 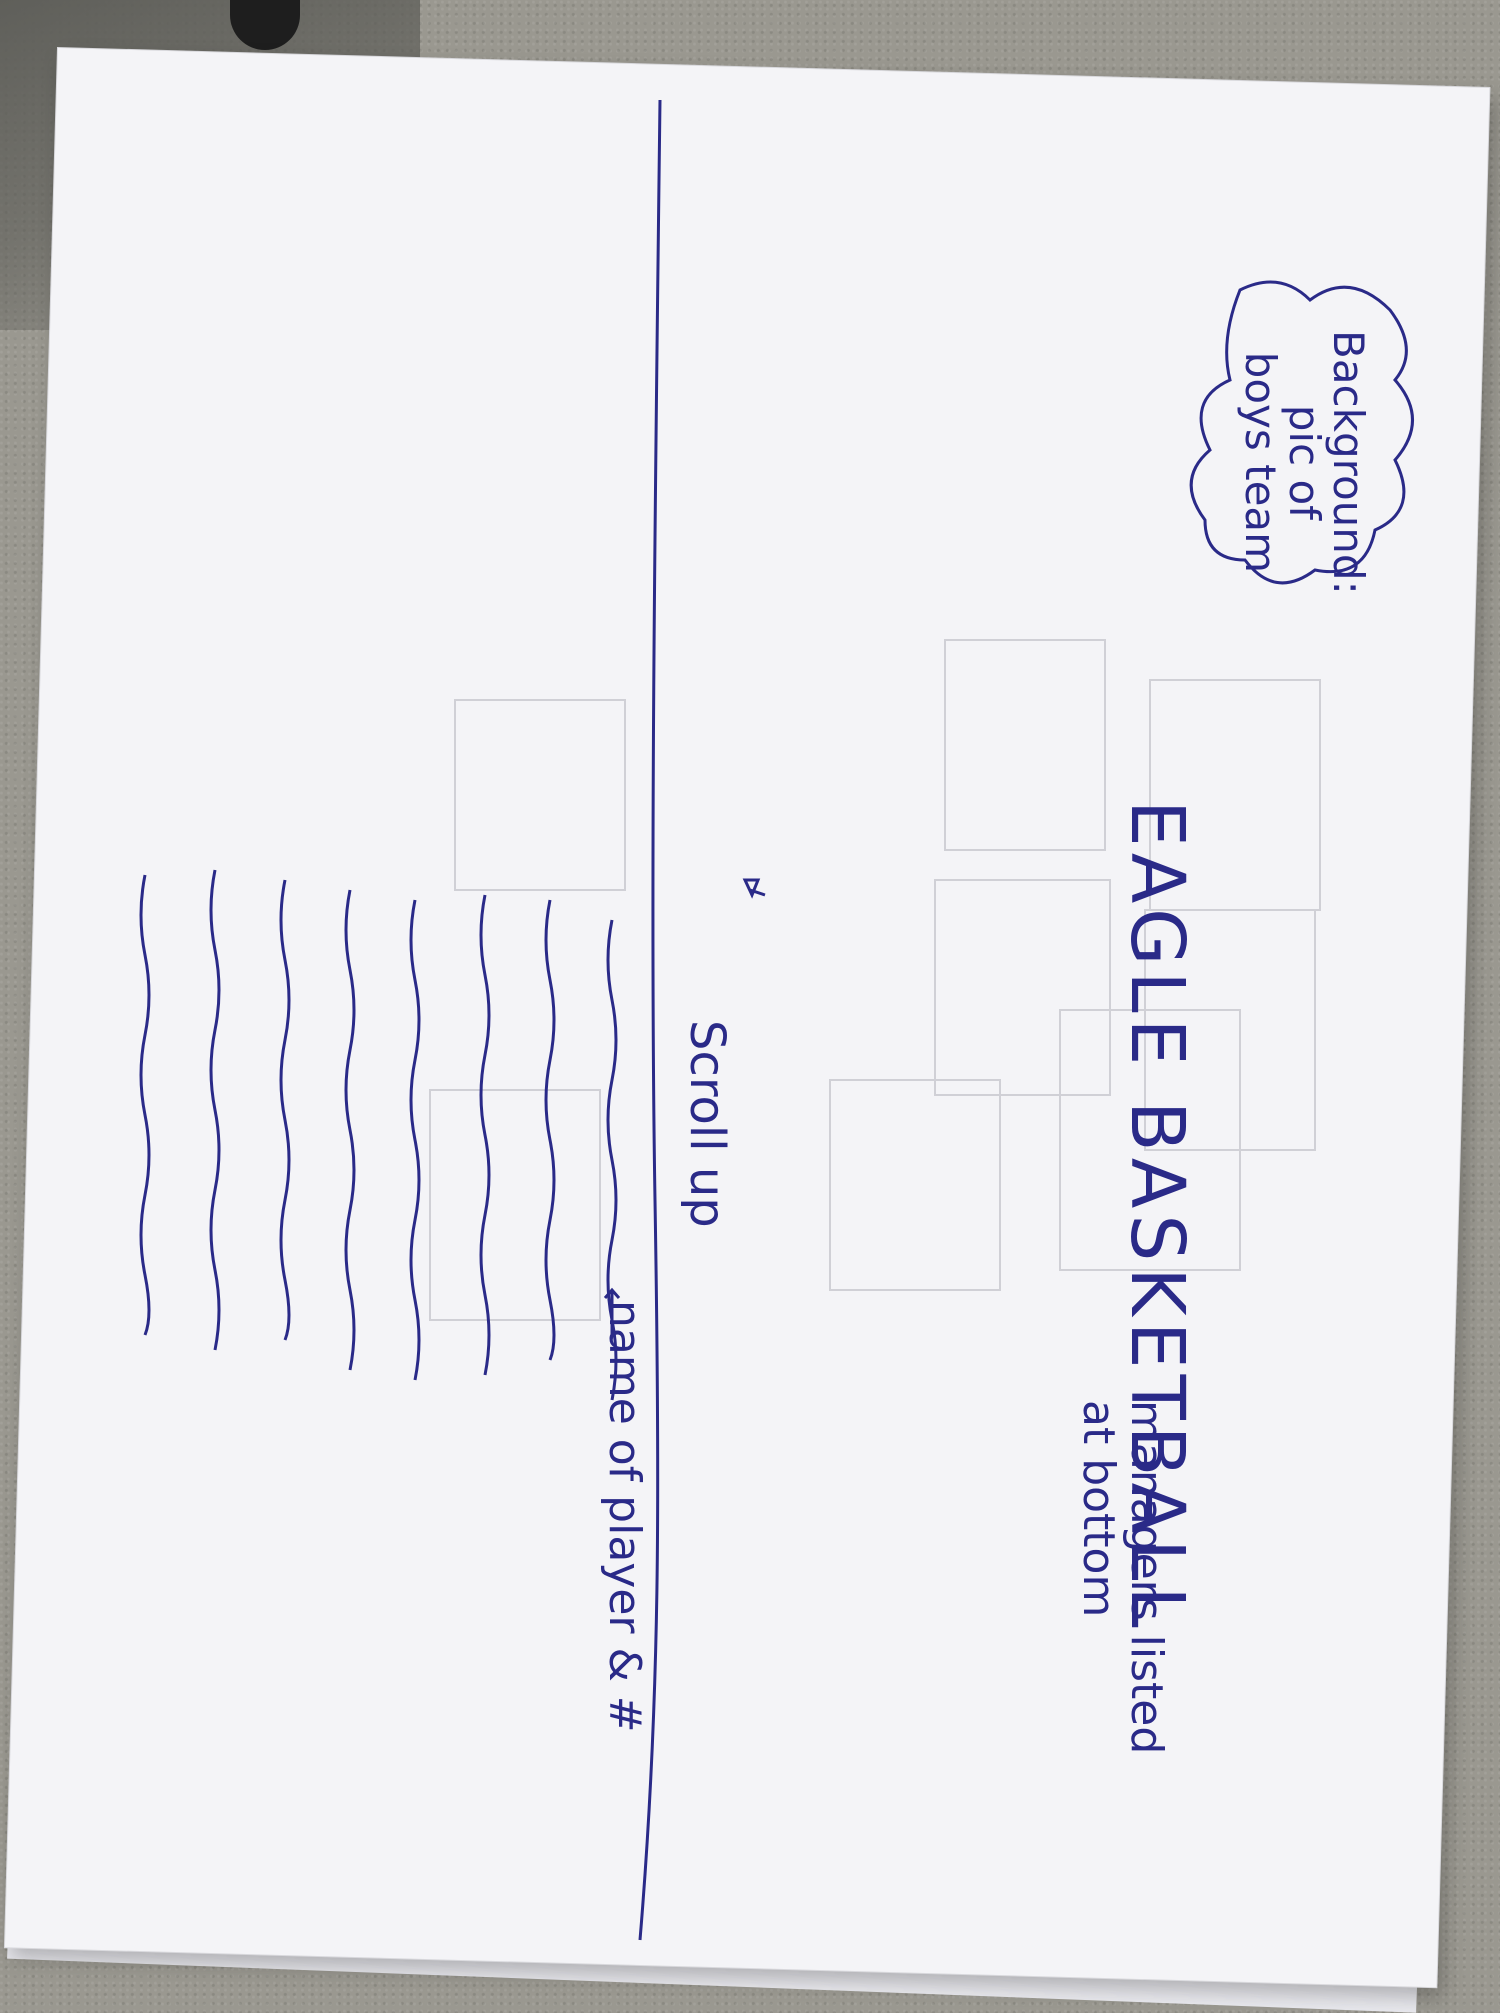 I want to click on cloud-note: Background: pic of boys team, so click(x=1304, y=462).